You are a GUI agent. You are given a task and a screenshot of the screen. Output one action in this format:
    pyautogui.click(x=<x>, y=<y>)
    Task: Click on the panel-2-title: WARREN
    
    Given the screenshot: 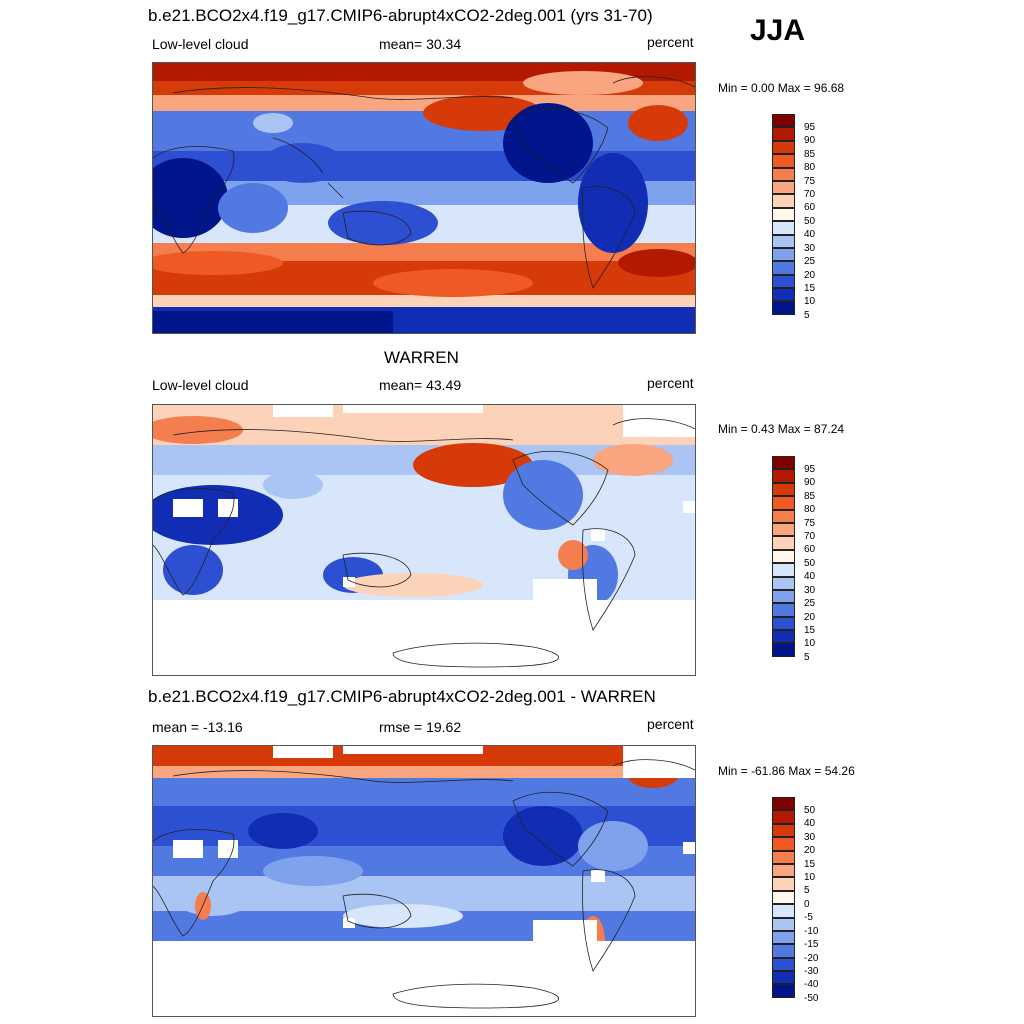 What is the action you would take?
    pyautogui.click(x=421, y=357)
    